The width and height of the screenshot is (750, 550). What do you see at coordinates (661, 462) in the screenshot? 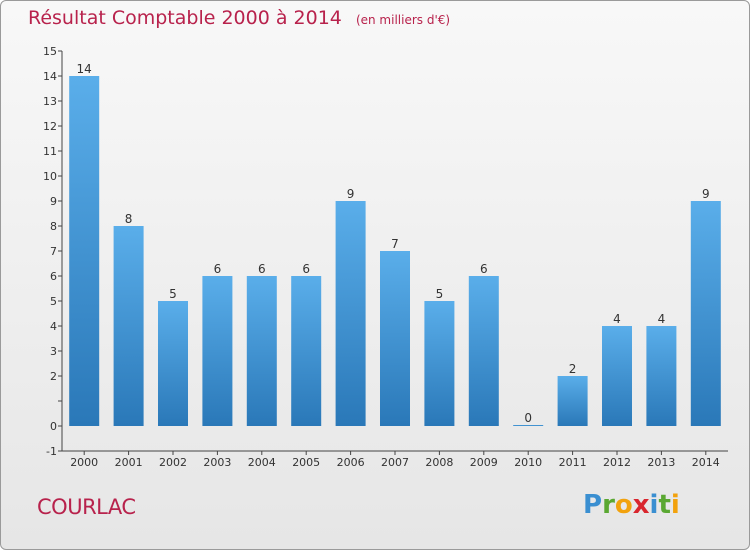
I see `x-tick-label: 2013` at bounding box center [661, 462].